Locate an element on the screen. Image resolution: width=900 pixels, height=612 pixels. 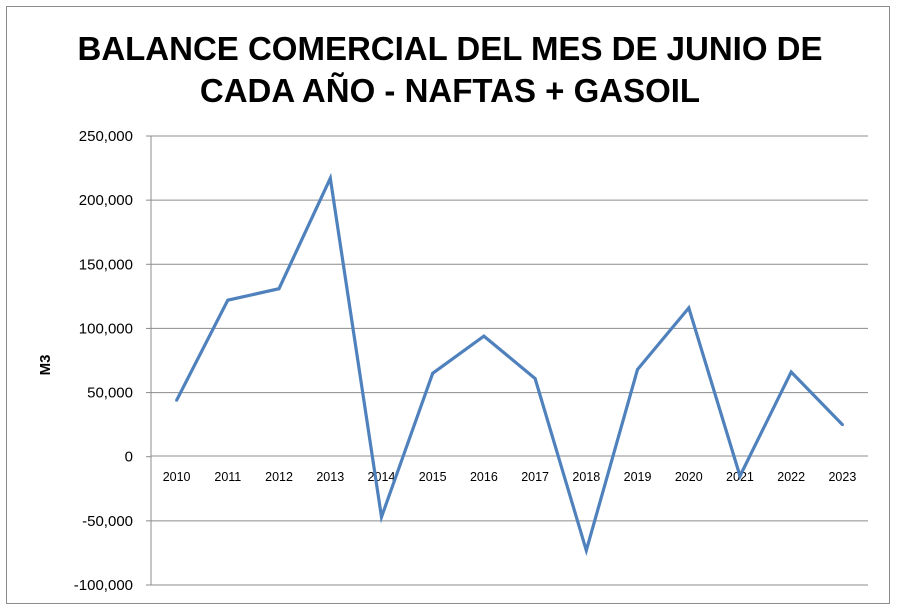
x-tick-label: 2012 is located at coordinates (279, 477).